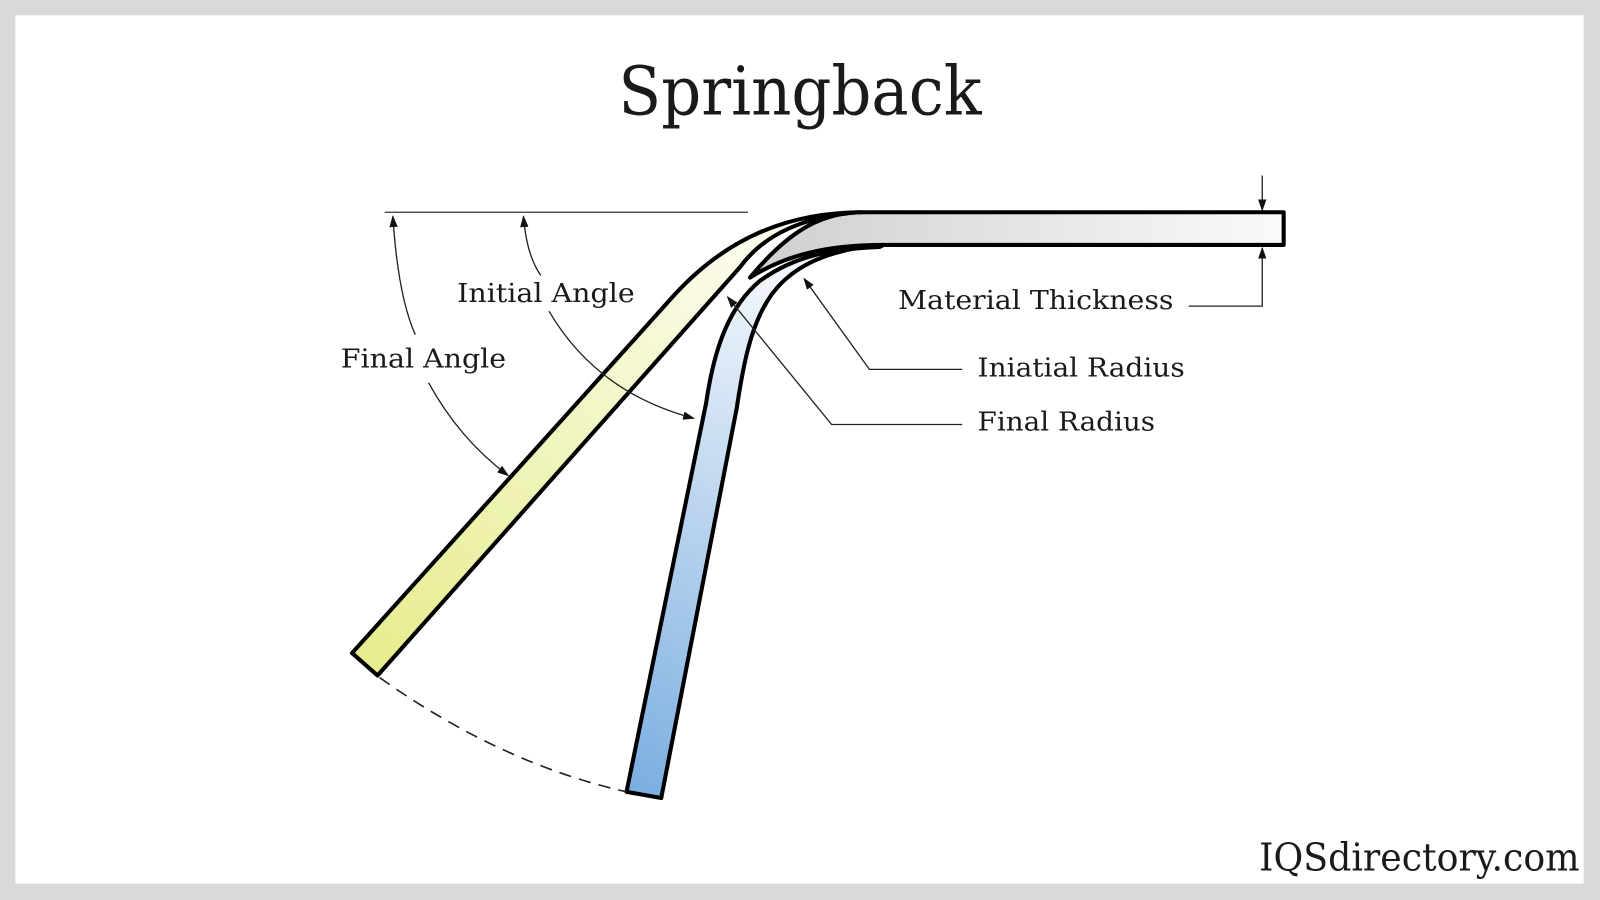 The width and height of the screenshot is (1600, 900). I want to click on initial-radius-leader, so click(883, 324).